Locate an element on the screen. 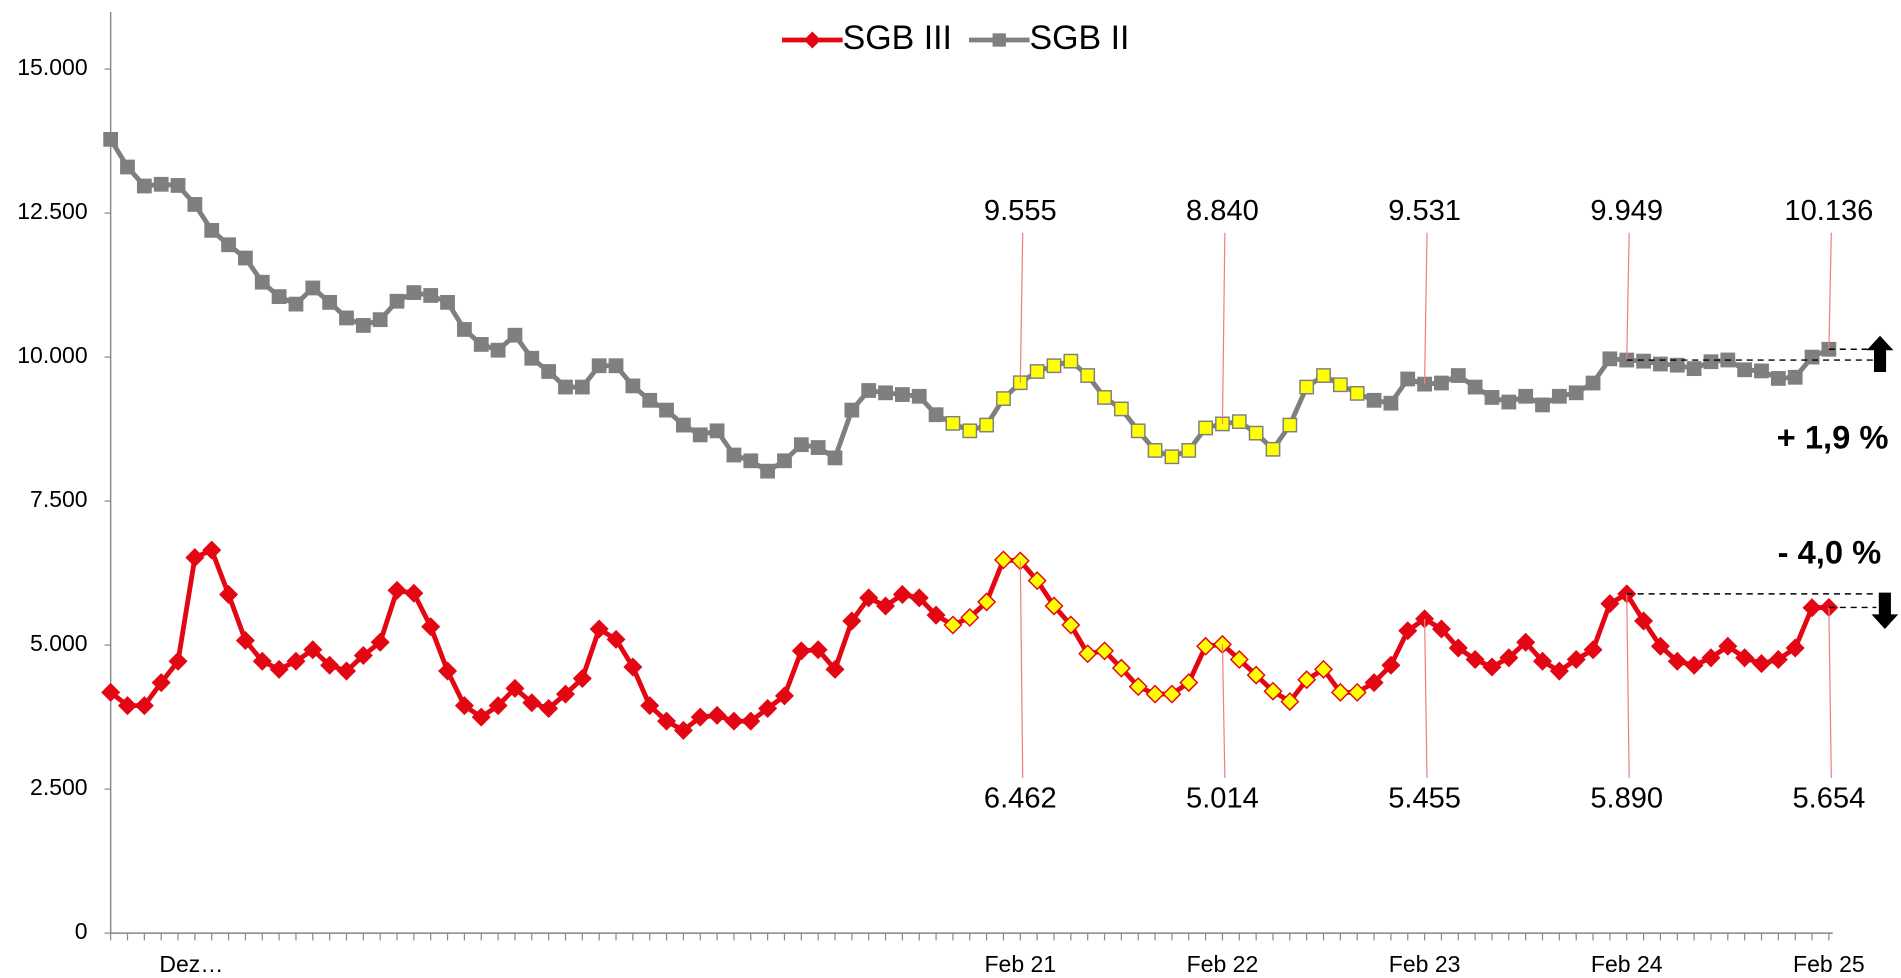  annotation: - 4,0 % is located at coordinates (1830, 552).